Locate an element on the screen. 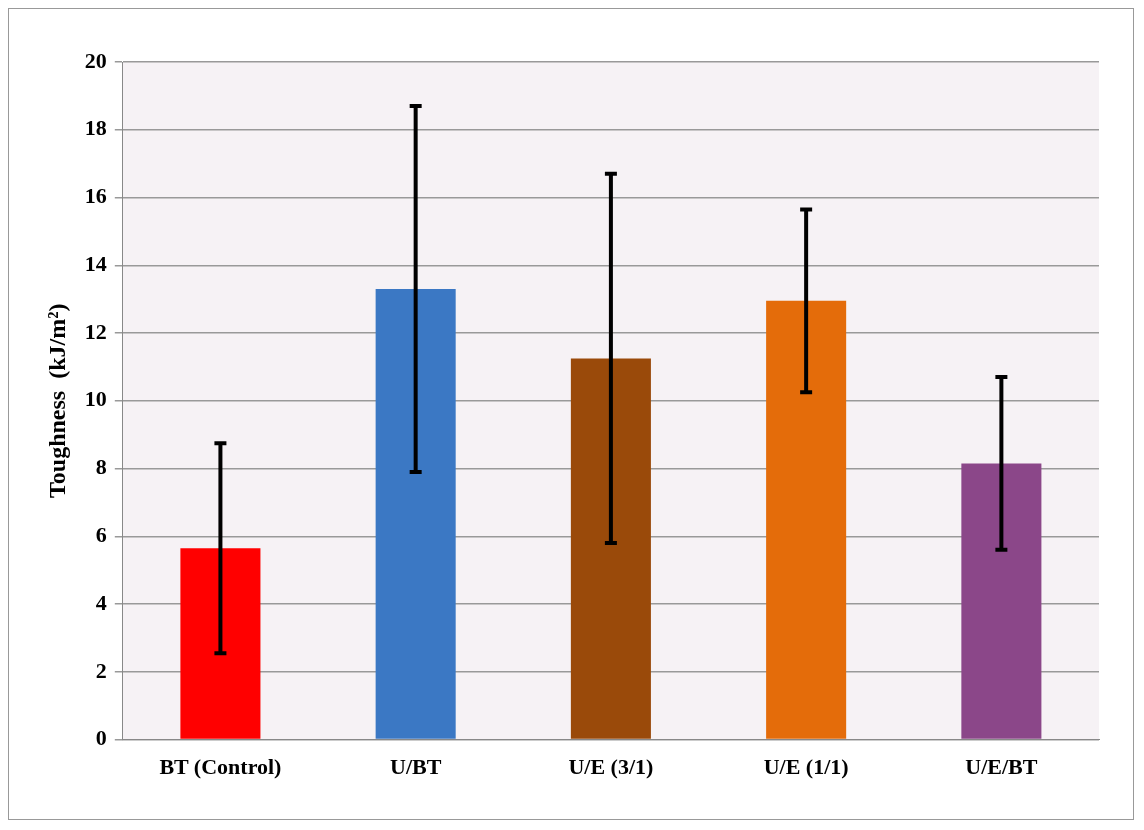 Image resolution: width=1144 pixels, height=830 pixels. x-tick-label: U/BT is located at coordinates (415, 767).